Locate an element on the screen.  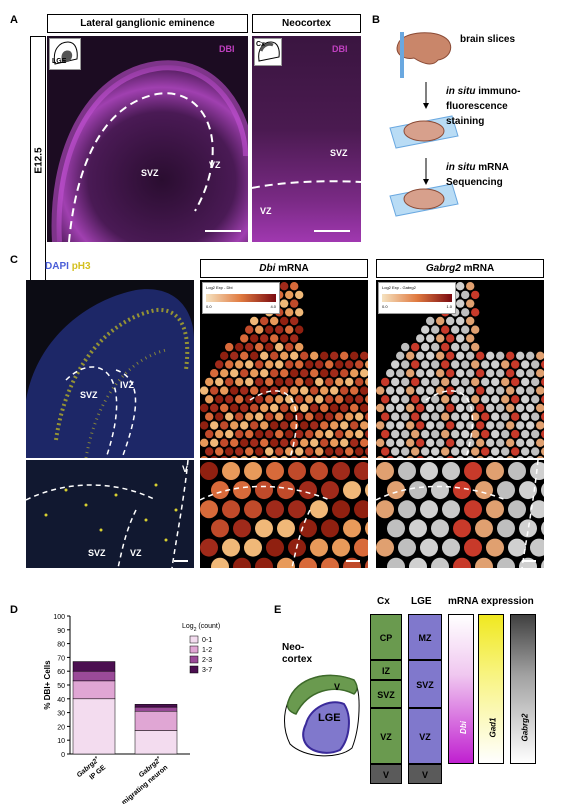
cx-svz-label: SVZ is located at coordinates (339, 153).